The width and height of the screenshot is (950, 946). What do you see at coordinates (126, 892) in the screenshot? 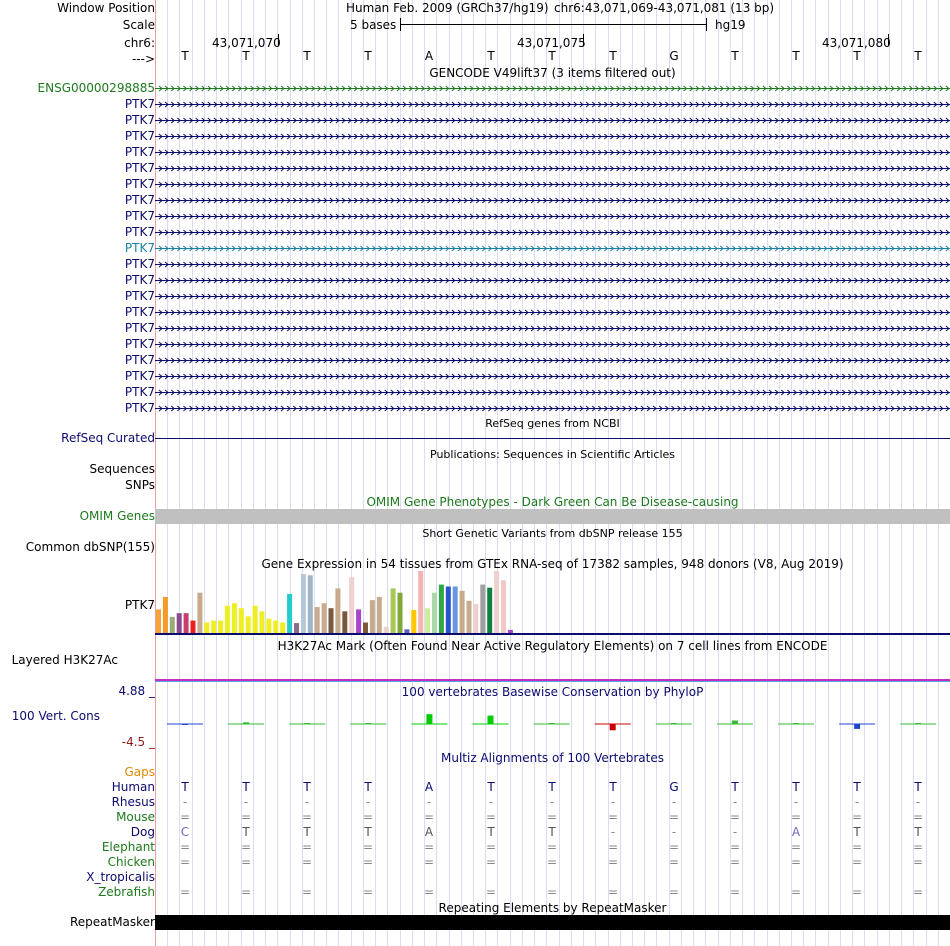
I see `species-label: Zebrafish` at bounding box center [126, 892].